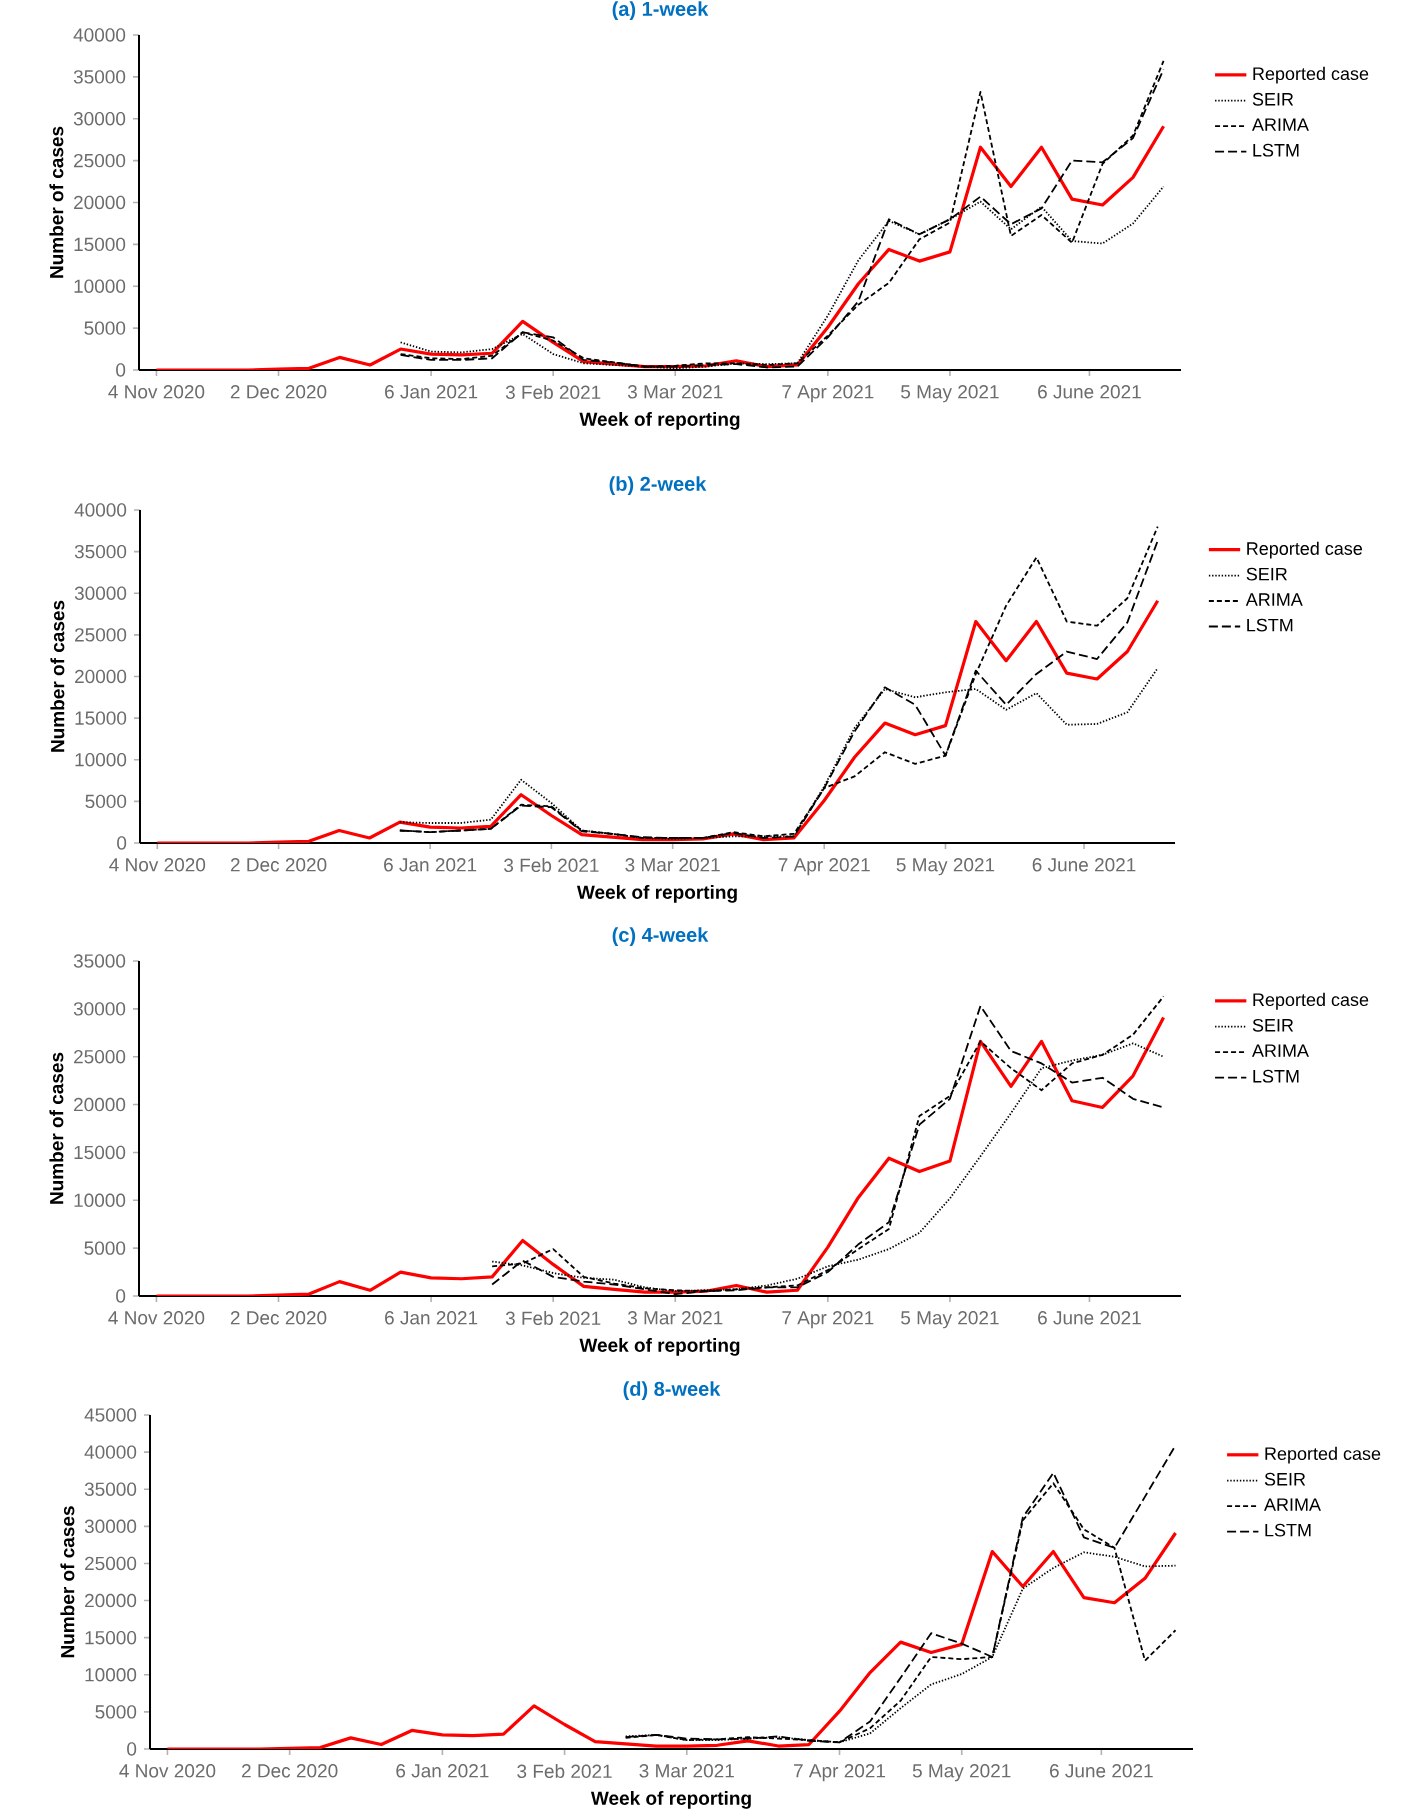 The image size is (1416, 1816). I want to click on y-tick-label: 45000, so click(110, 1415).